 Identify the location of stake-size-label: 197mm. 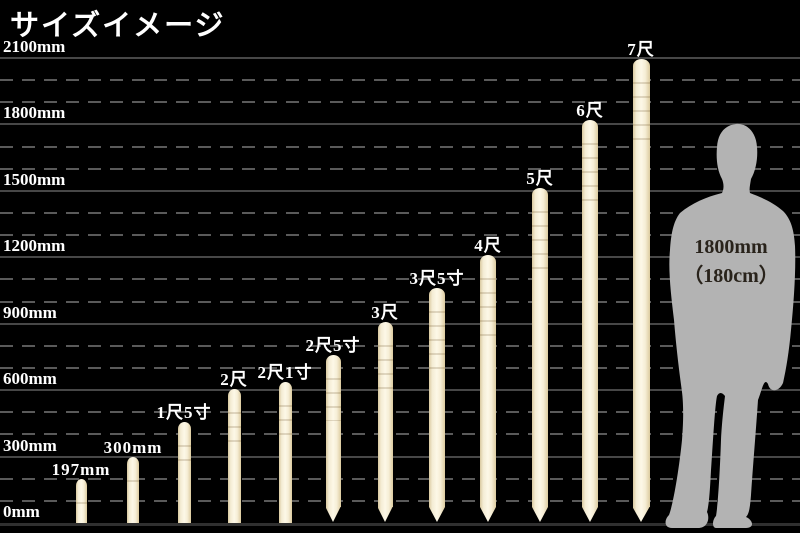
(81, 470).